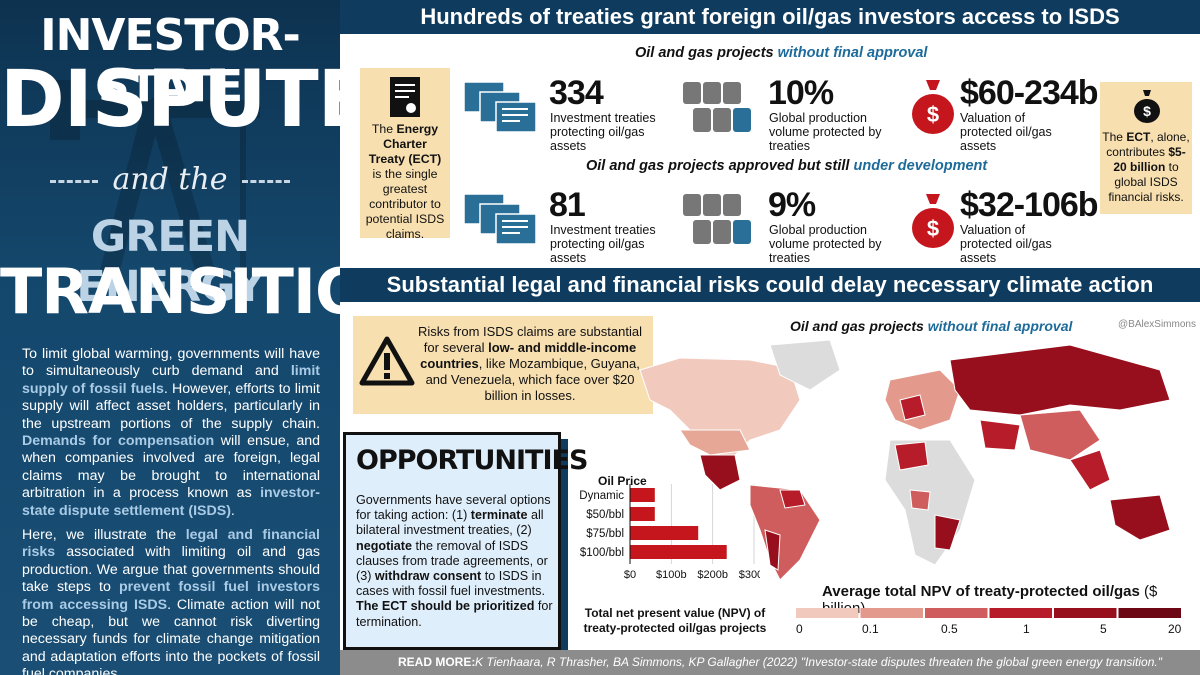 This screenshot has height=675, width=1200. Describe the element at coordinates (170, 262) in the screenshot. I see `title-line-3: GREEN ENERGY` at that location.